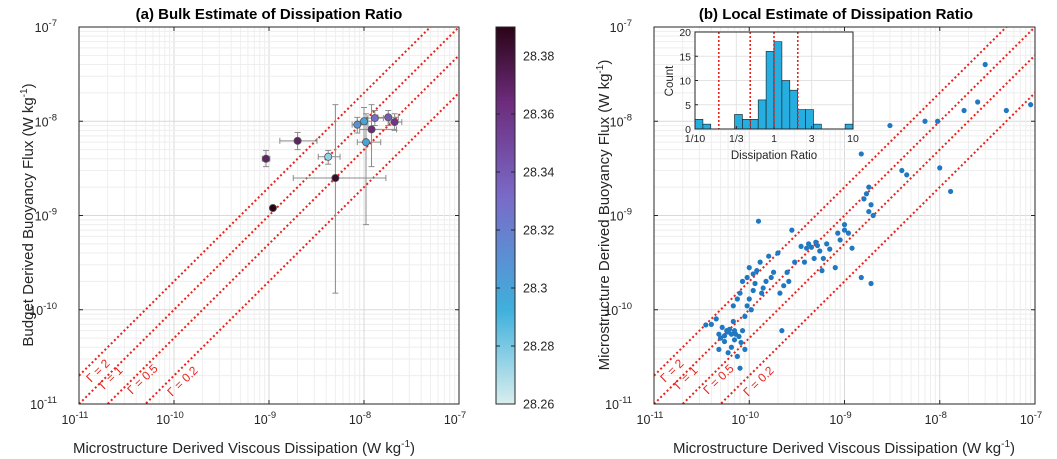  I want to click on y-tick-exponent: -9, so click(53, 212).